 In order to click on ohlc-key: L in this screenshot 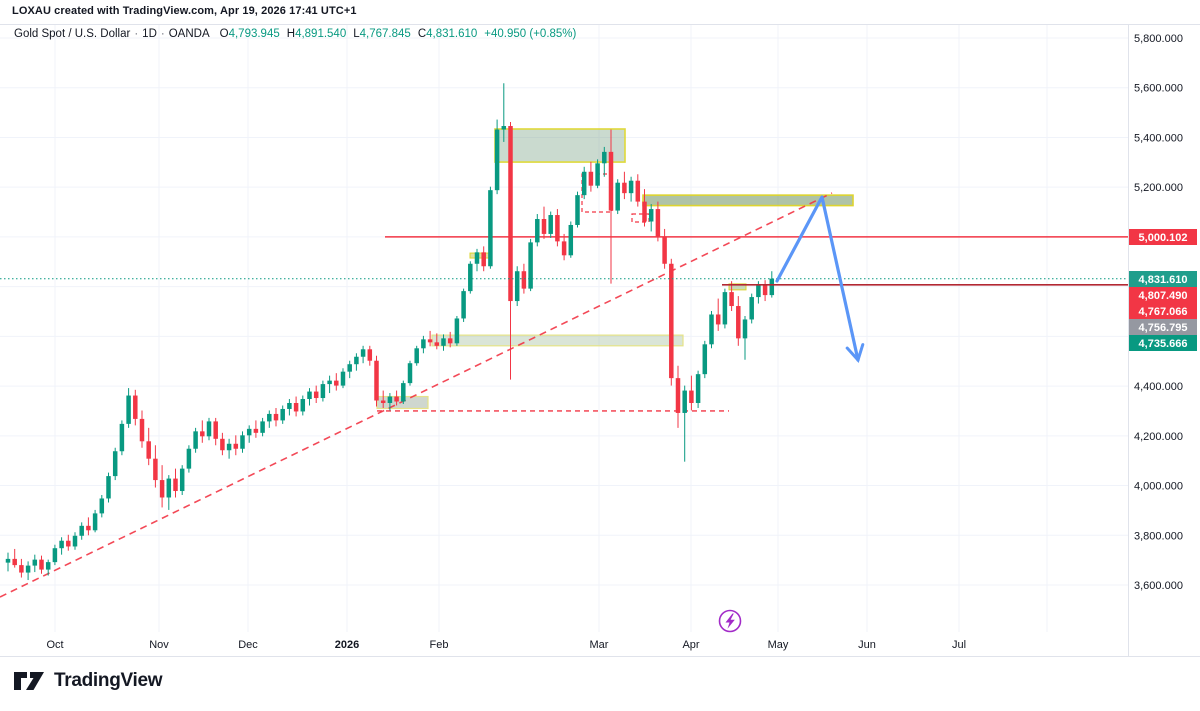, I will do `click(356, 34)`.